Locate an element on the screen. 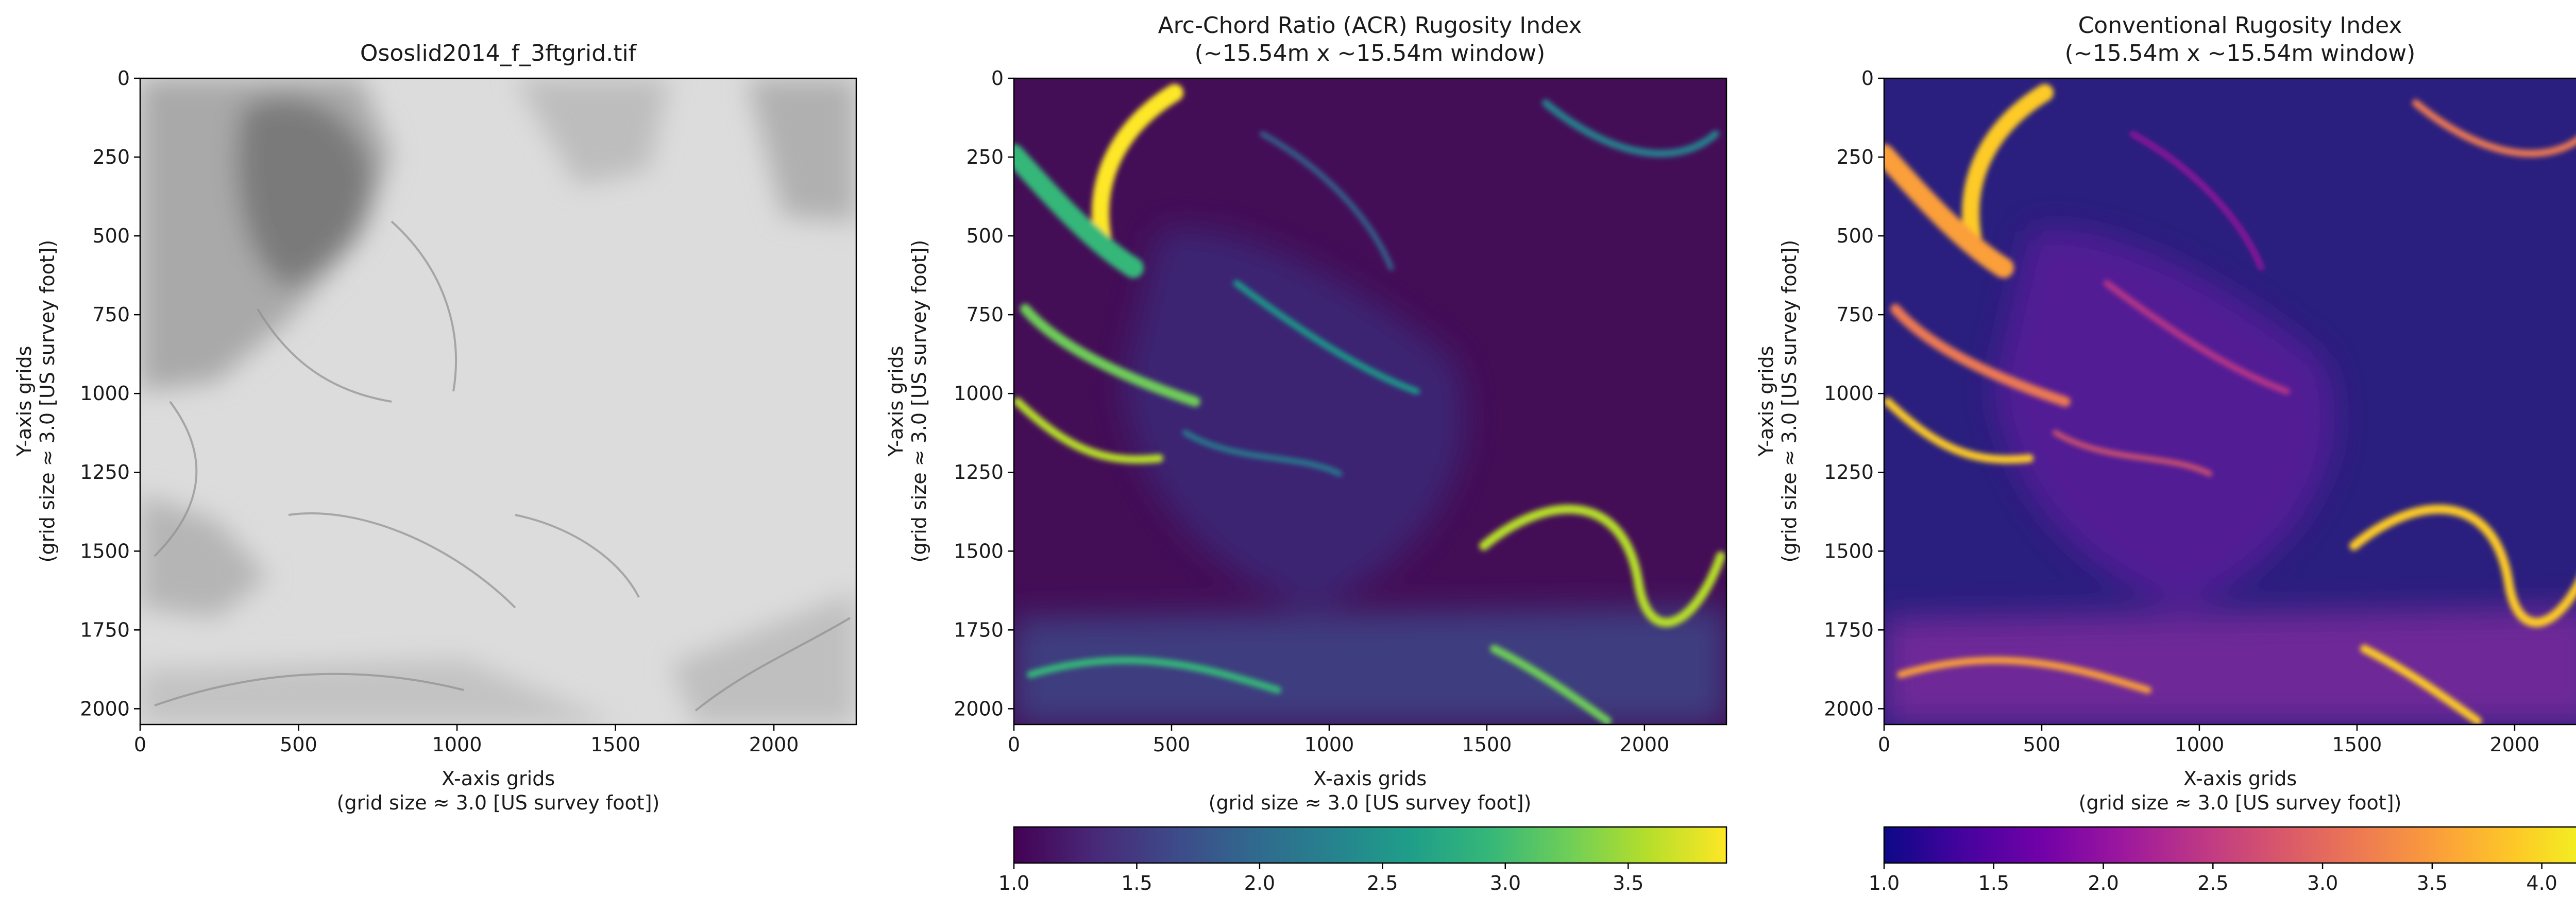 This screenshot has height=914, width=2576. colorbar: 1.0 1.5 2.0 2.5 3.0 3.5 4.0 is located at coordinates (2222, 860).